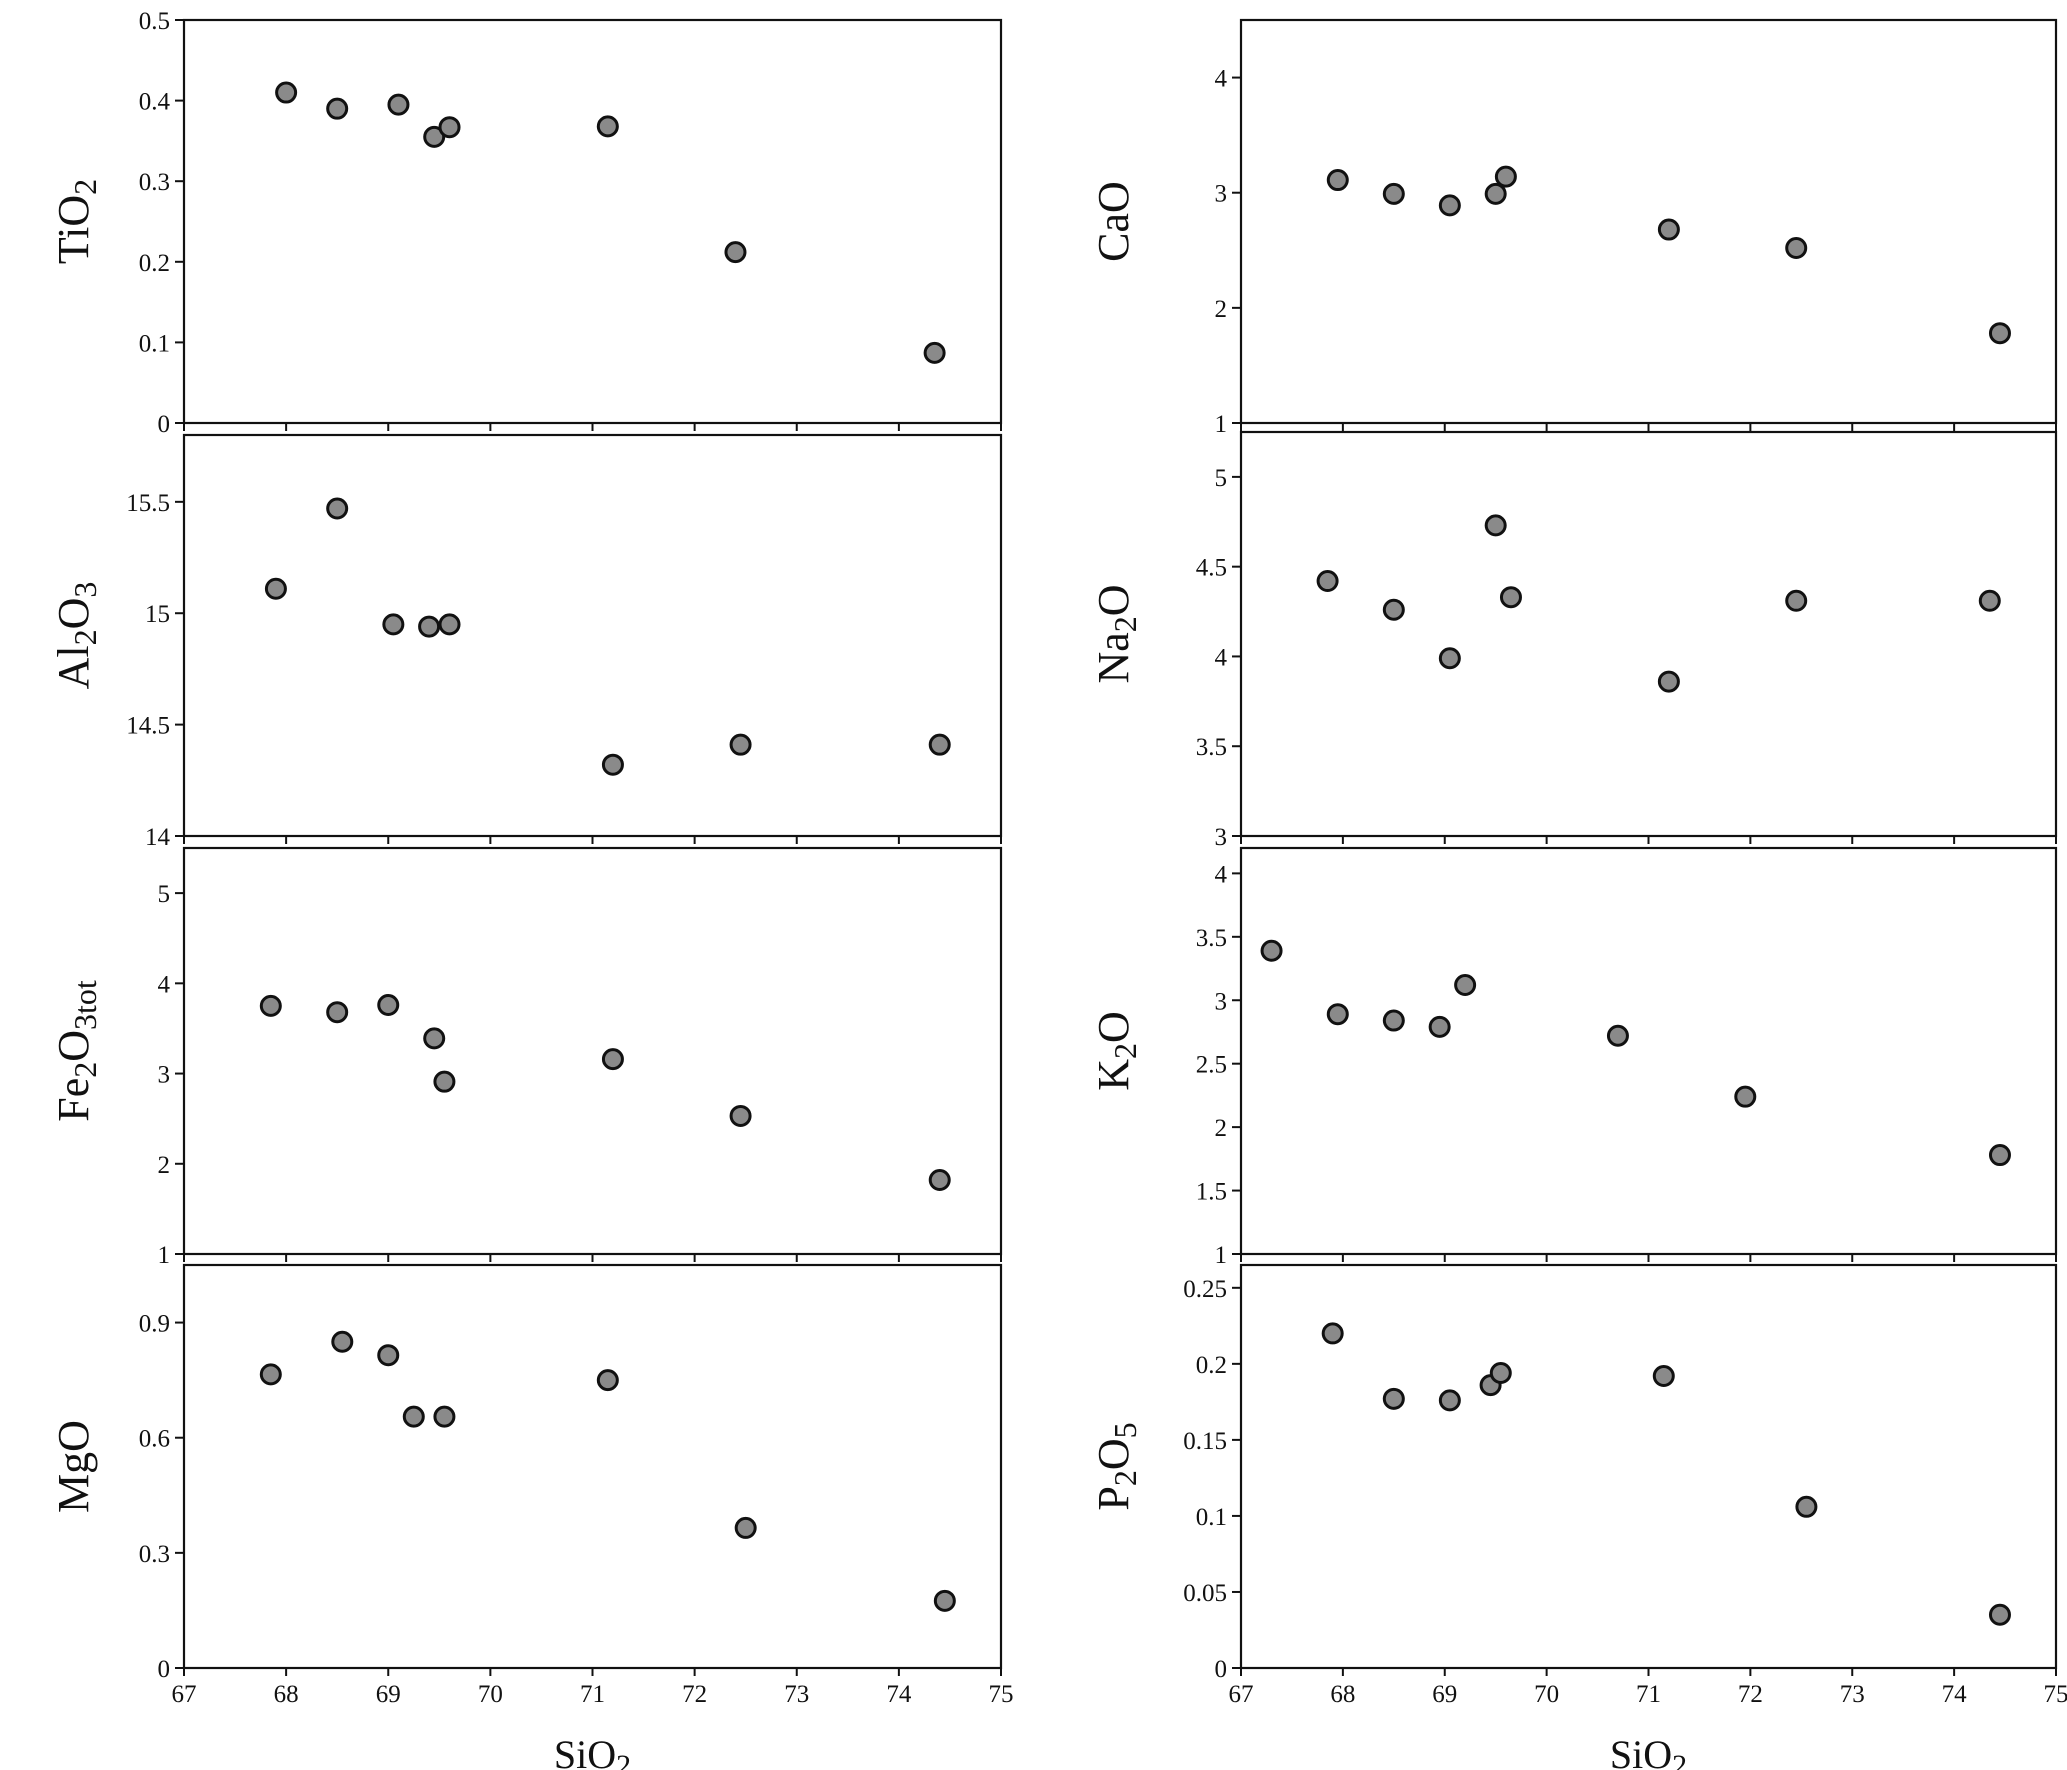 The image size is (2067, 1770). What do you see at coordinates (1116, 1051) in the screenshot?
I see `y-axis-title: K2O` at bounding box center [1116, 1051].